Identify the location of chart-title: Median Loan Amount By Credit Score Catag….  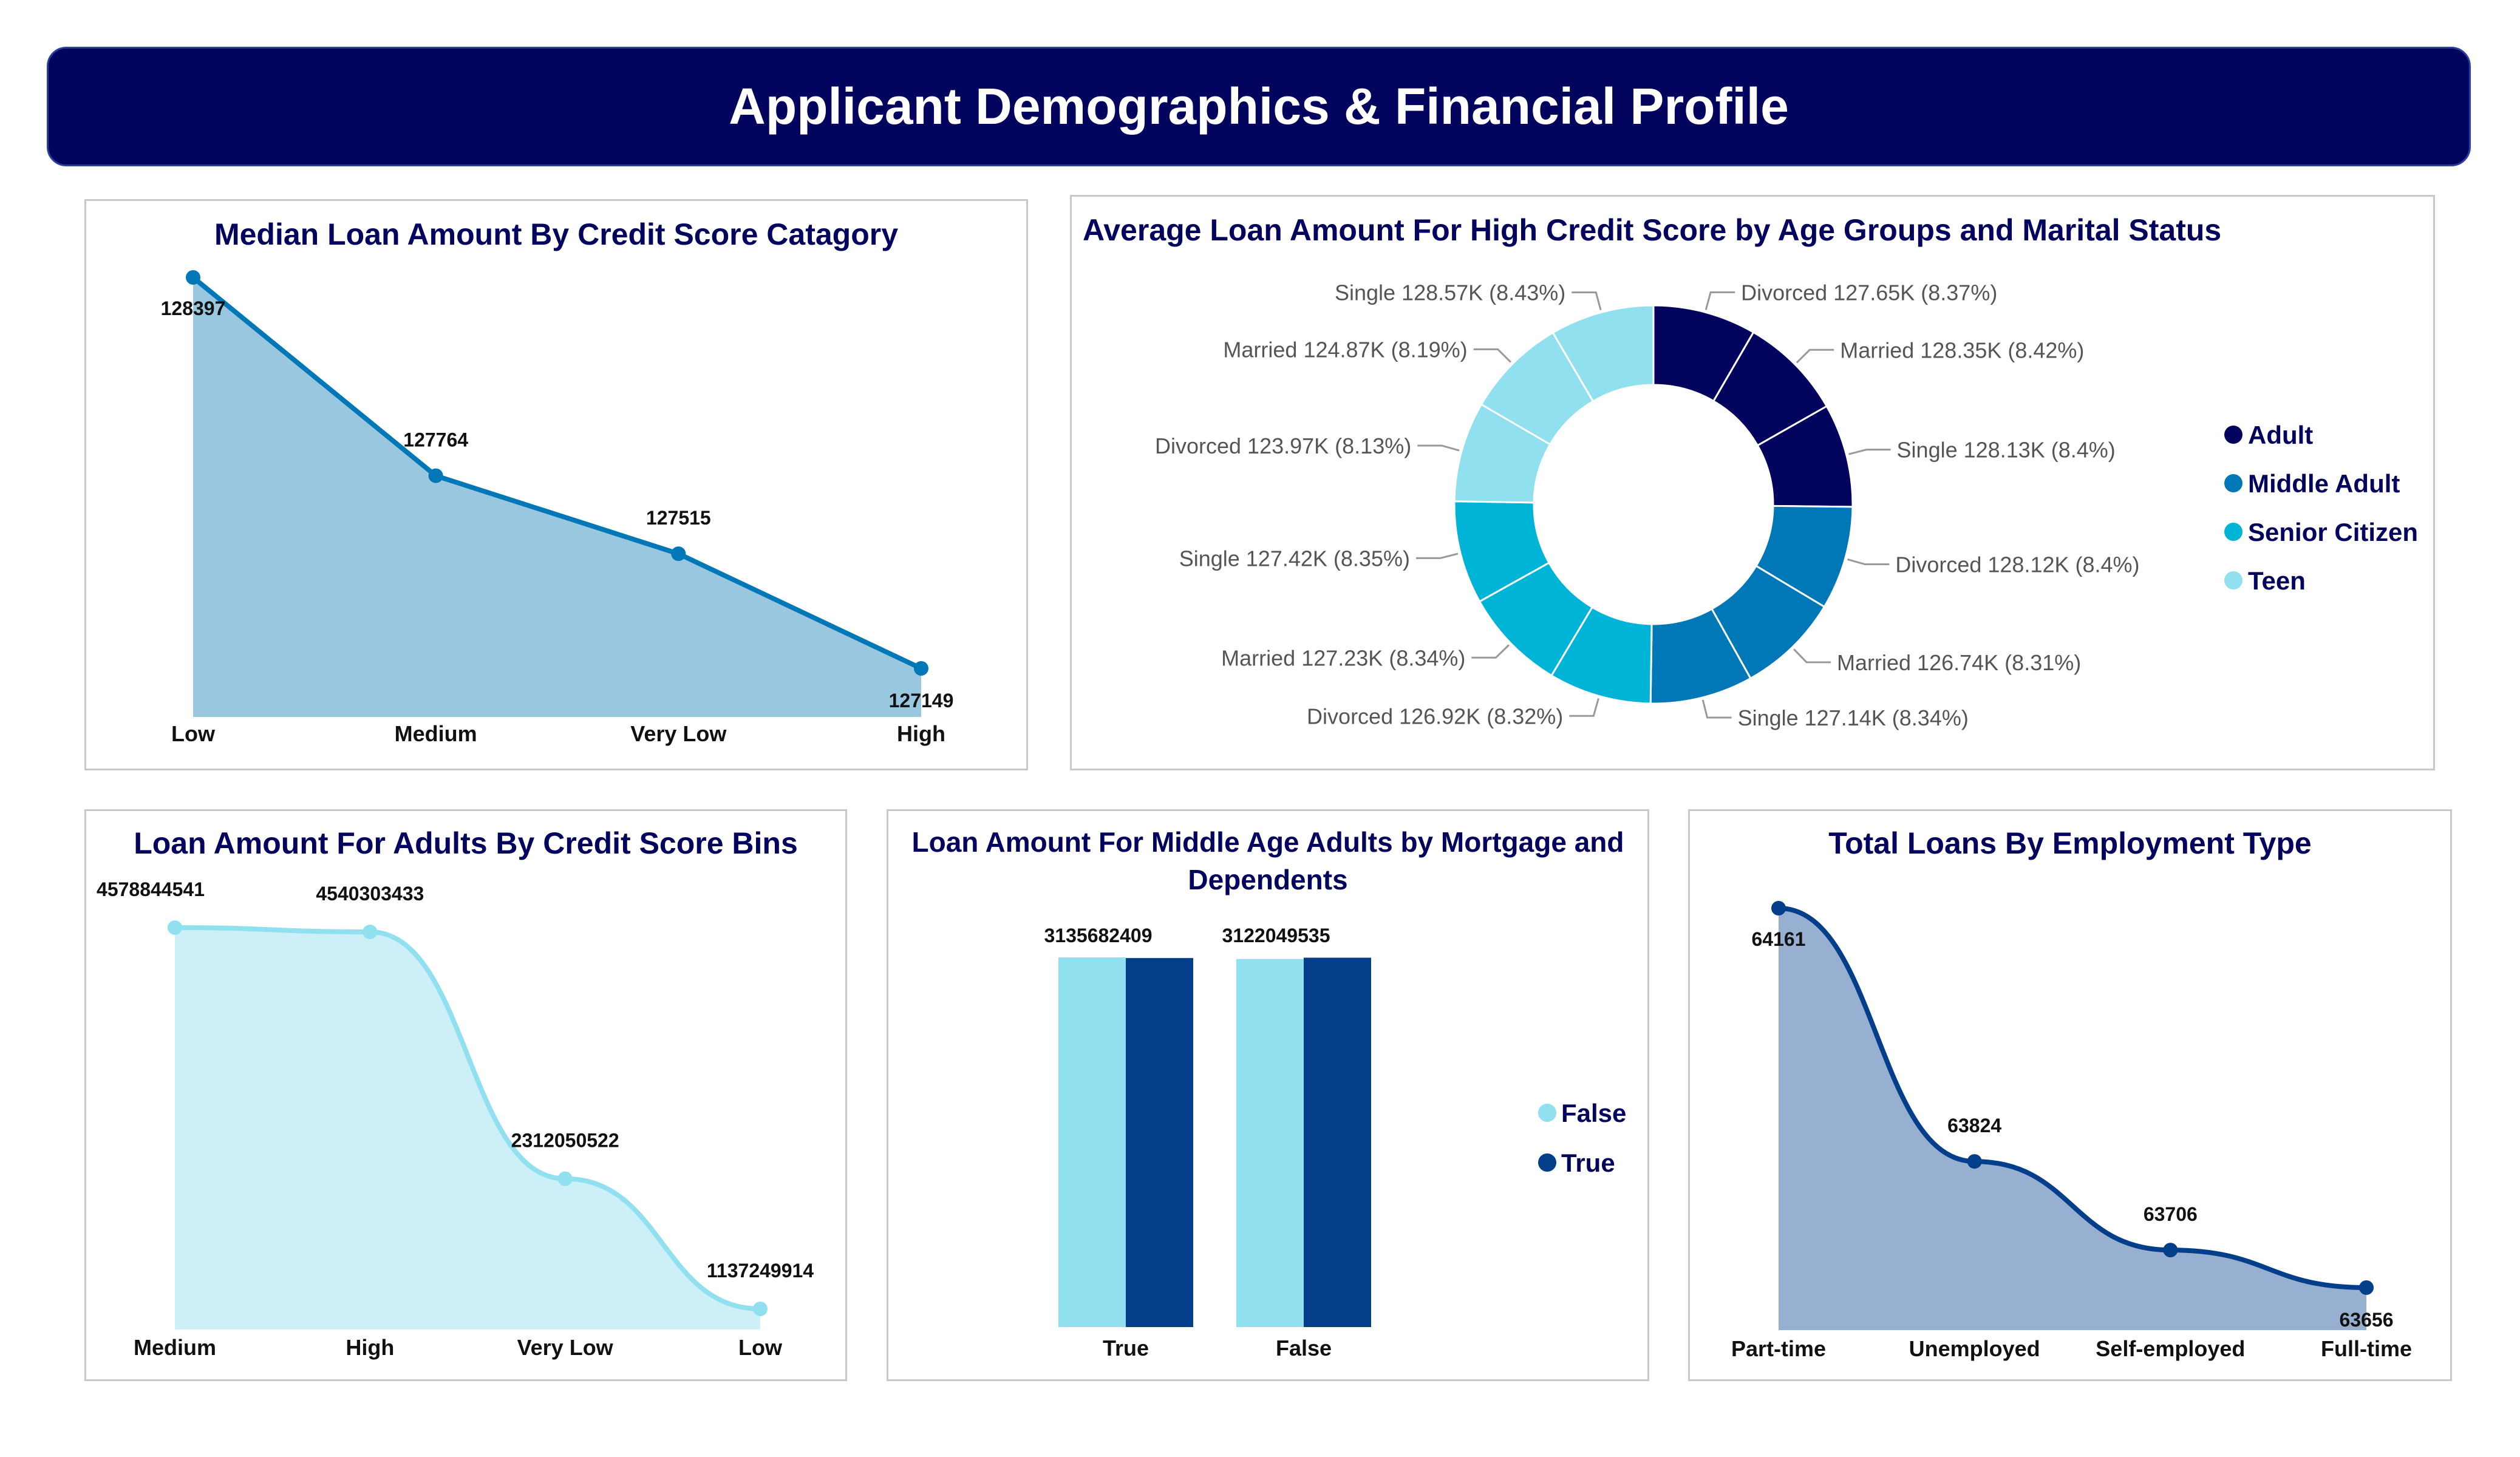
(556, 234).